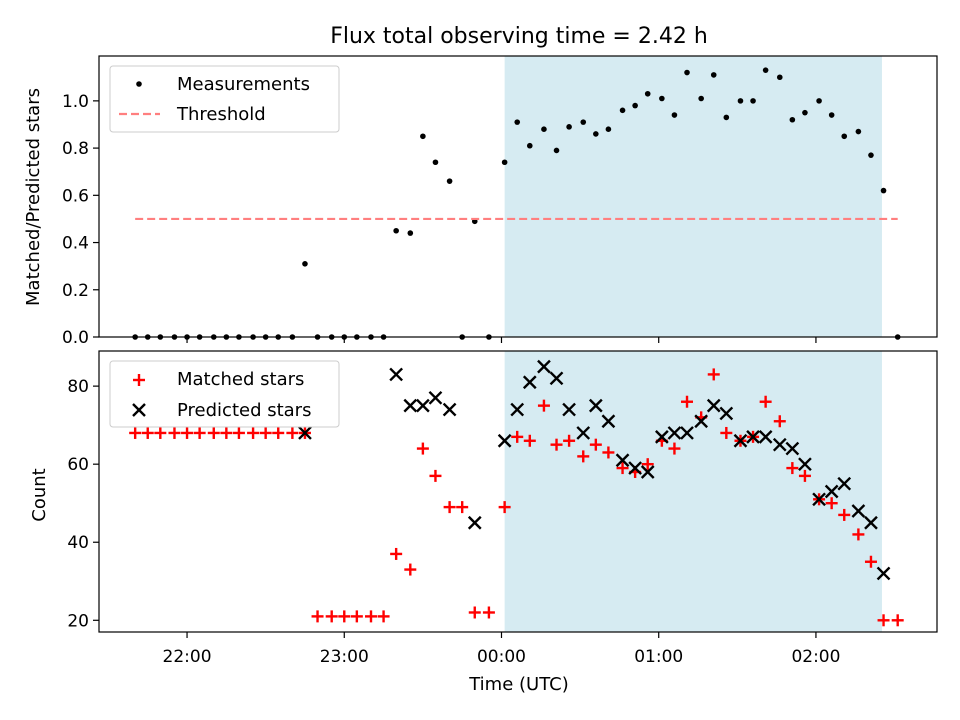 The width and height of the screenshot is (960, 720). Describe the element at coordinates (221, 114) in the screenshot. I see `legend-label-threshold: Threshold` at that location.